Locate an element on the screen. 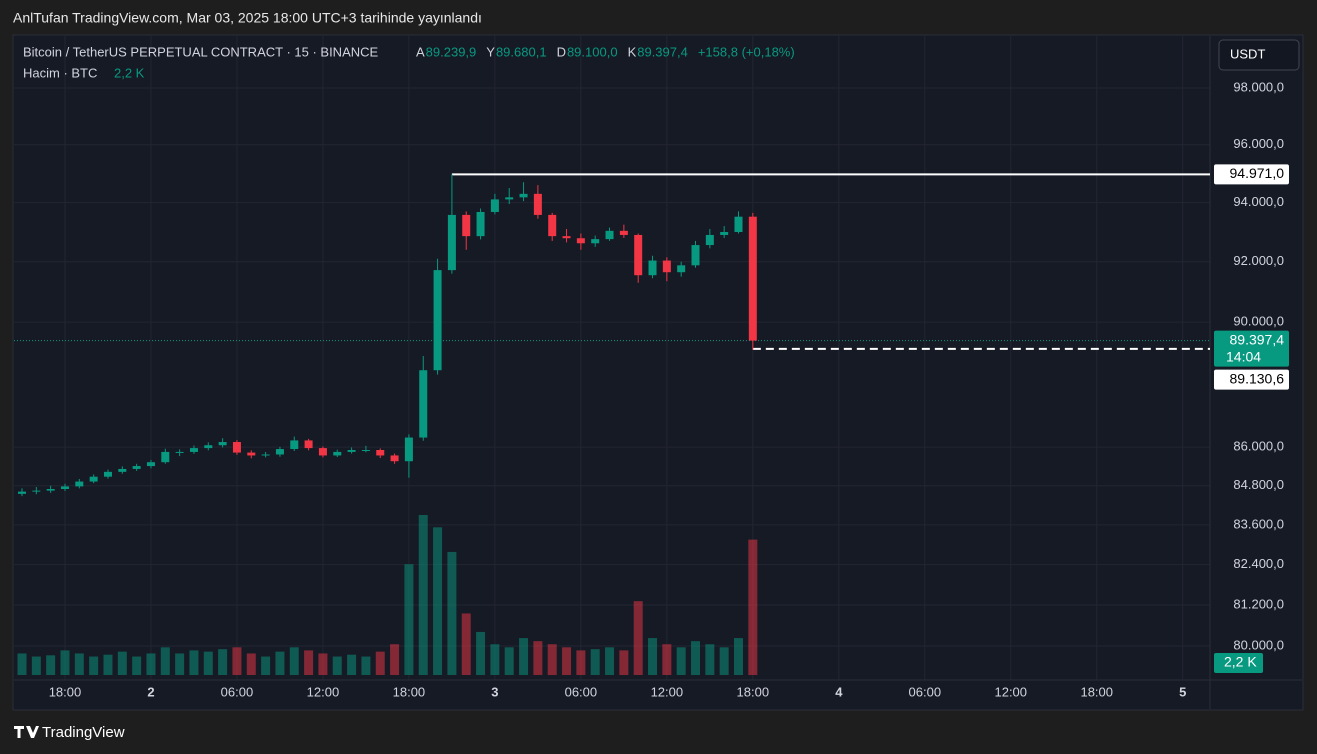  price-label: 89.397,4 is located at coordinates (1257, 339).